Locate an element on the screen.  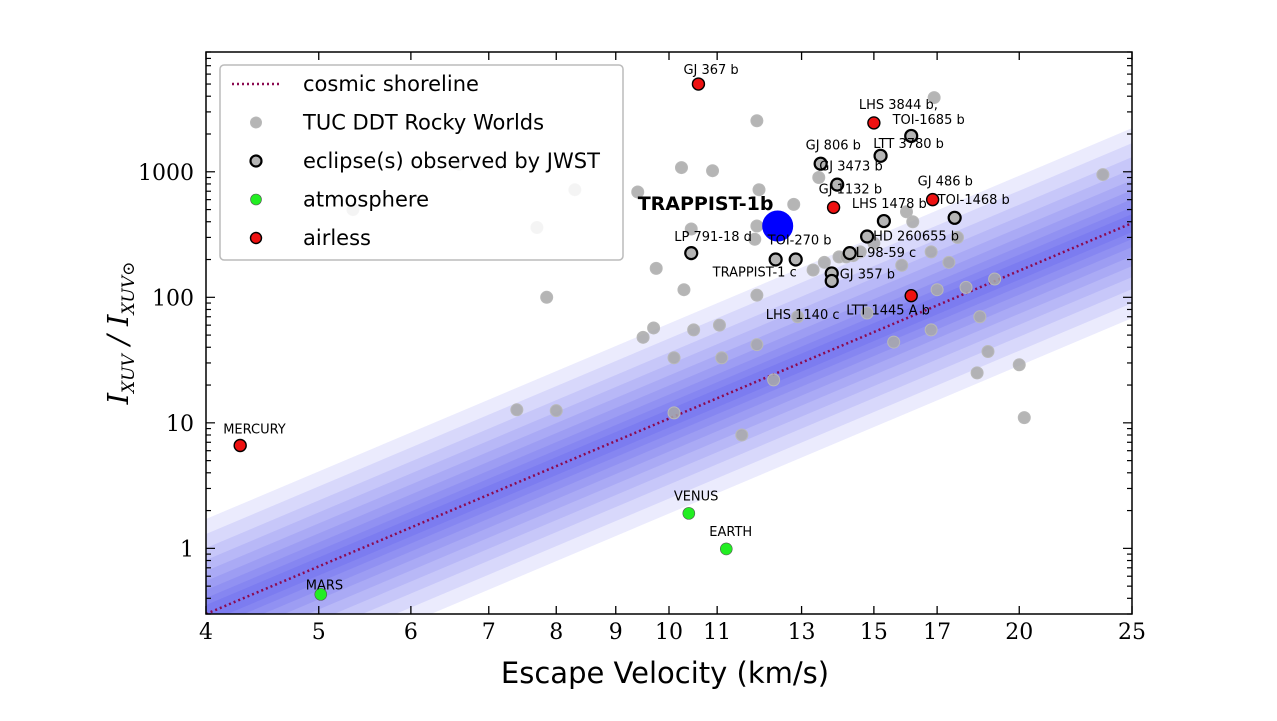
x-tick-label: 25 is located at coordinates (1132, 632).